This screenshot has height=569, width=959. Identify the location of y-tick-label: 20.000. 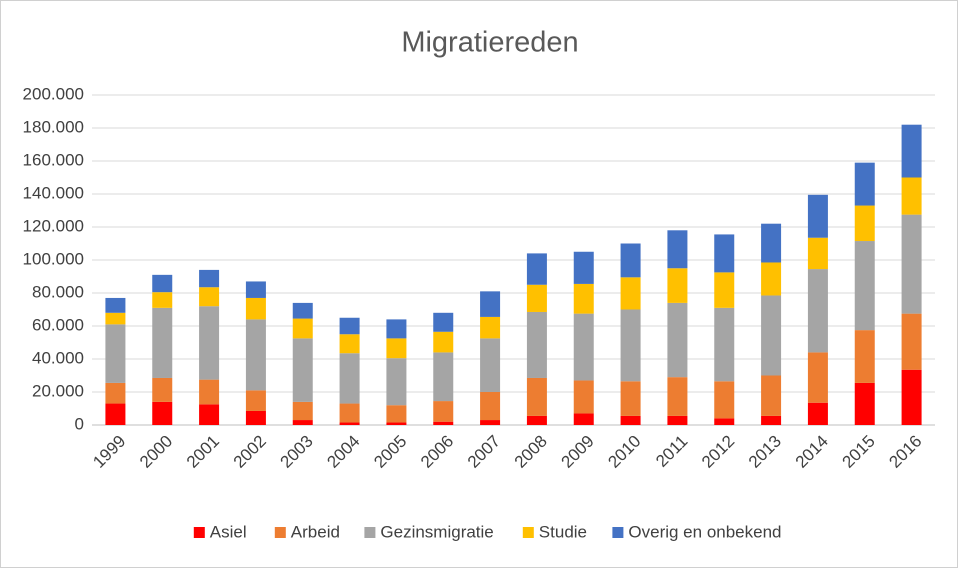
(58, 390).